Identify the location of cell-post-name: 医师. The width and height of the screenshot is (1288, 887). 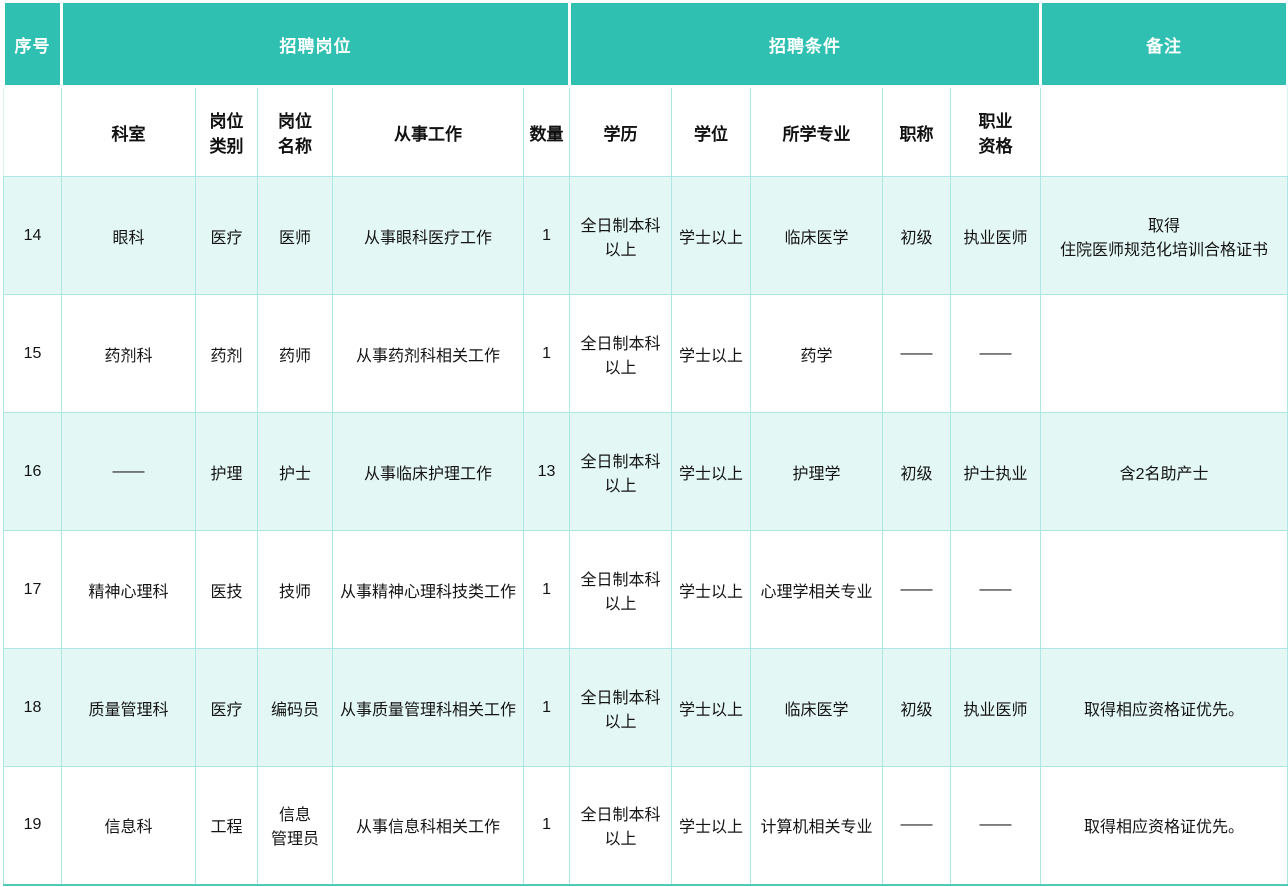
(295, 235).